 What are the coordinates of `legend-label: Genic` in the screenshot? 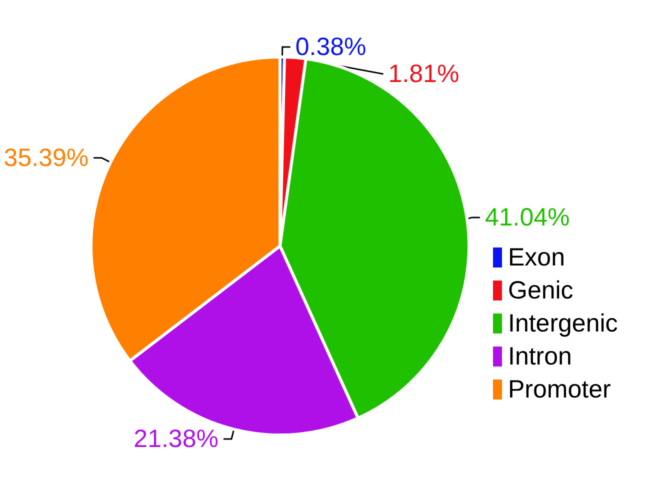 It's located at (541, 290).